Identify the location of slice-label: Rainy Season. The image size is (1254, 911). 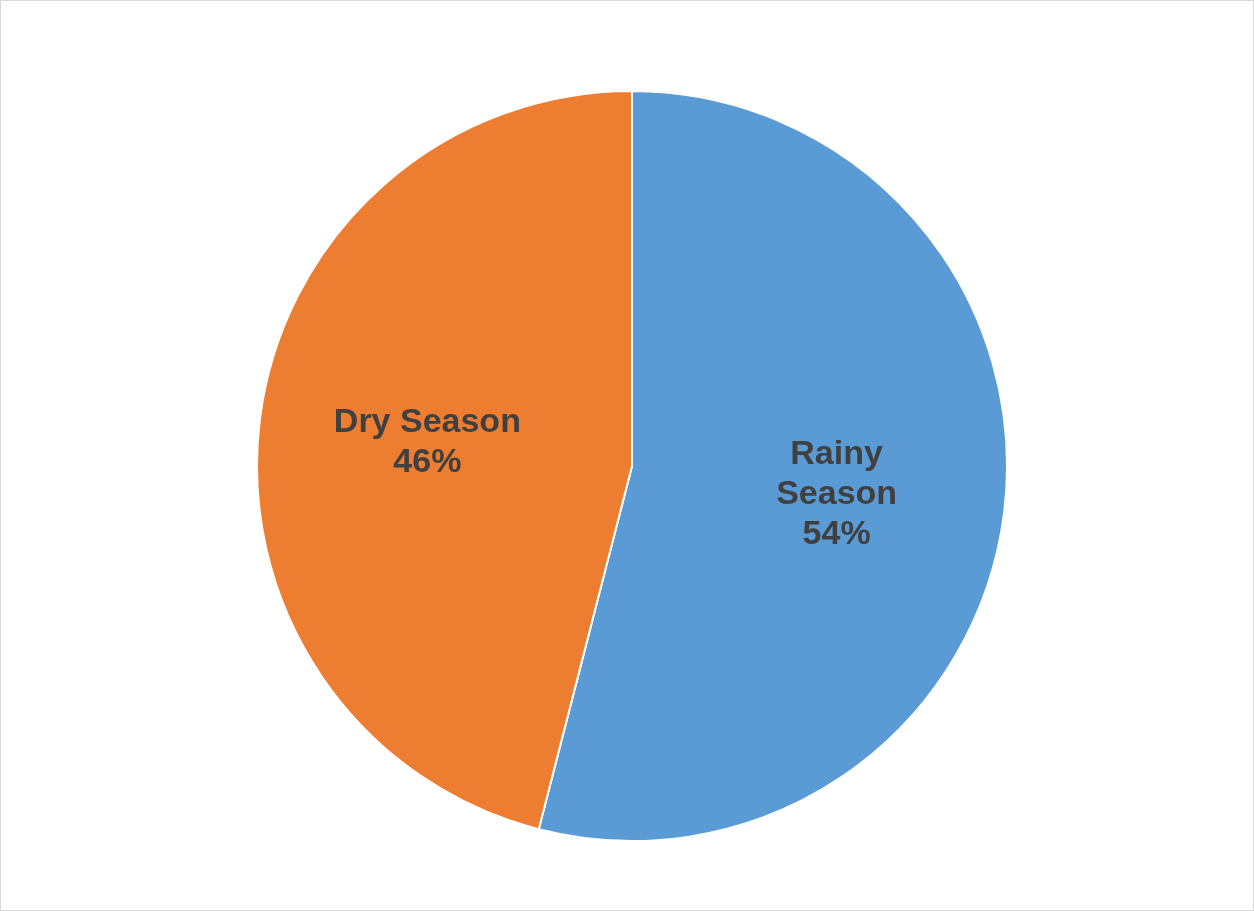
(837, 471).